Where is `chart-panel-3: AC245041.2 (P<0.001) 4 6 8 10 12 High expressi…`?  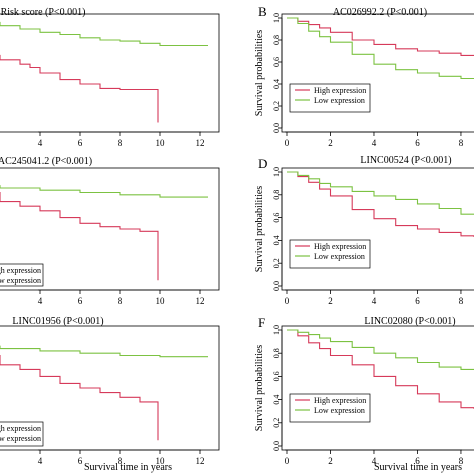 chart-panel-3: AC245041.2 (P<0.001) 4 6 8 10 12 High expressi… is located at coordinates (110, 231).